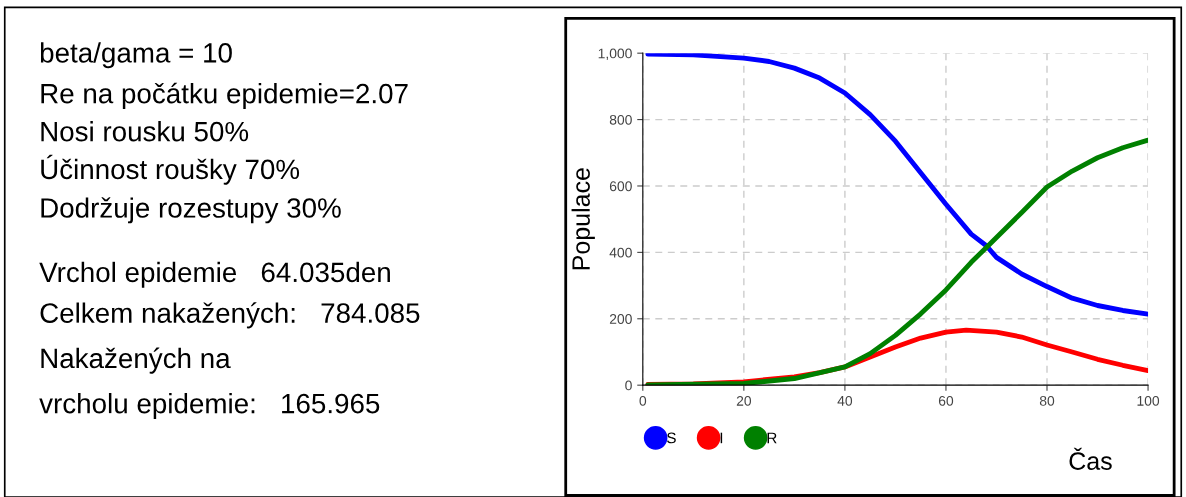 This screenshot has width=1186, height=497. What do you see at coordinates (1047, 400) in the screenshot?
I see `x-tick-label: 80` at bounding box center [1047, 400].